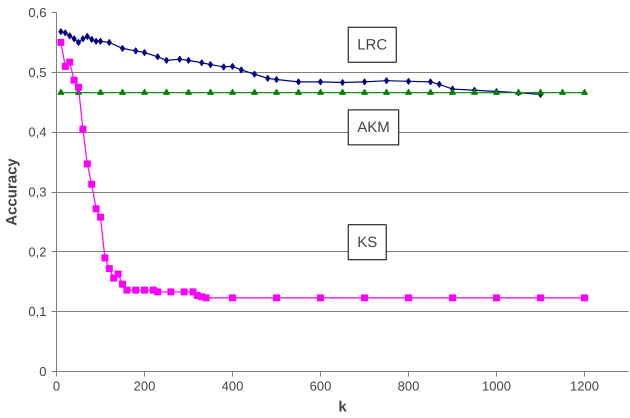 The height and width of the screenshot is (418, 630). I want to click on y-axis-title: Accuracy, so click(11, 192).